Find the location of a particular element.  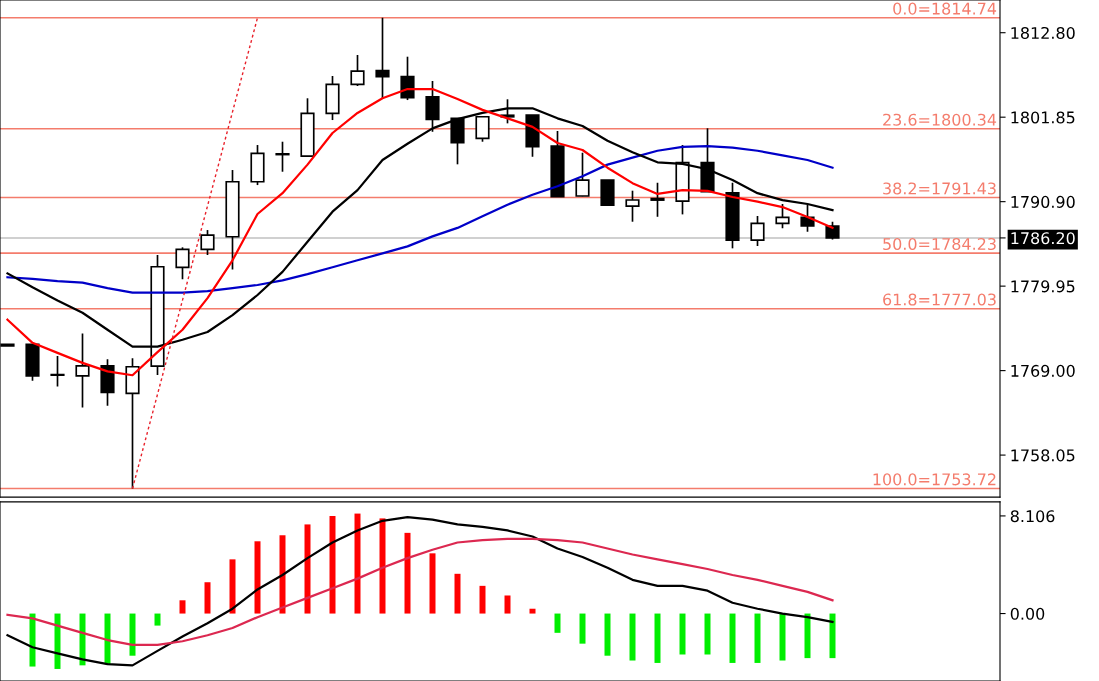

ref-line-label: 61.8=1777.03 is located at coordinates (939, 299).